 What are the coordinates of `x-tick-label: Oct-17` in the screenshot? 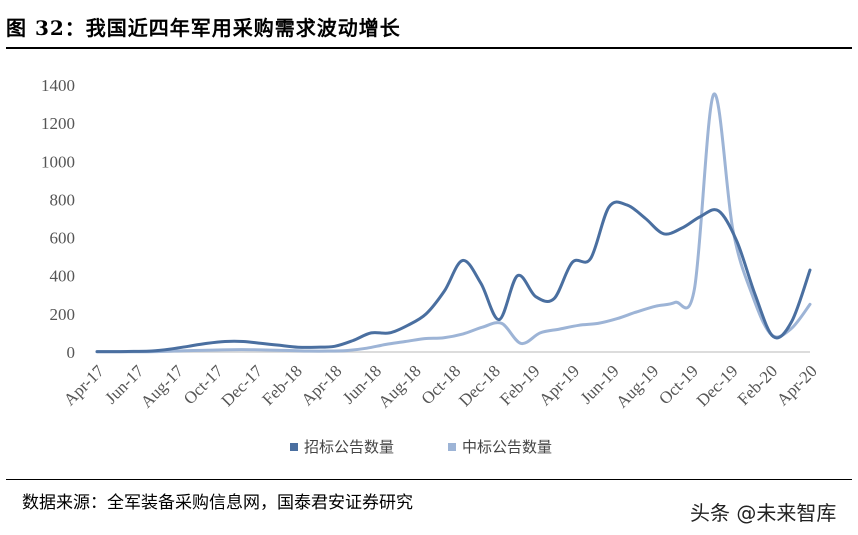 It's located at (203, 384).